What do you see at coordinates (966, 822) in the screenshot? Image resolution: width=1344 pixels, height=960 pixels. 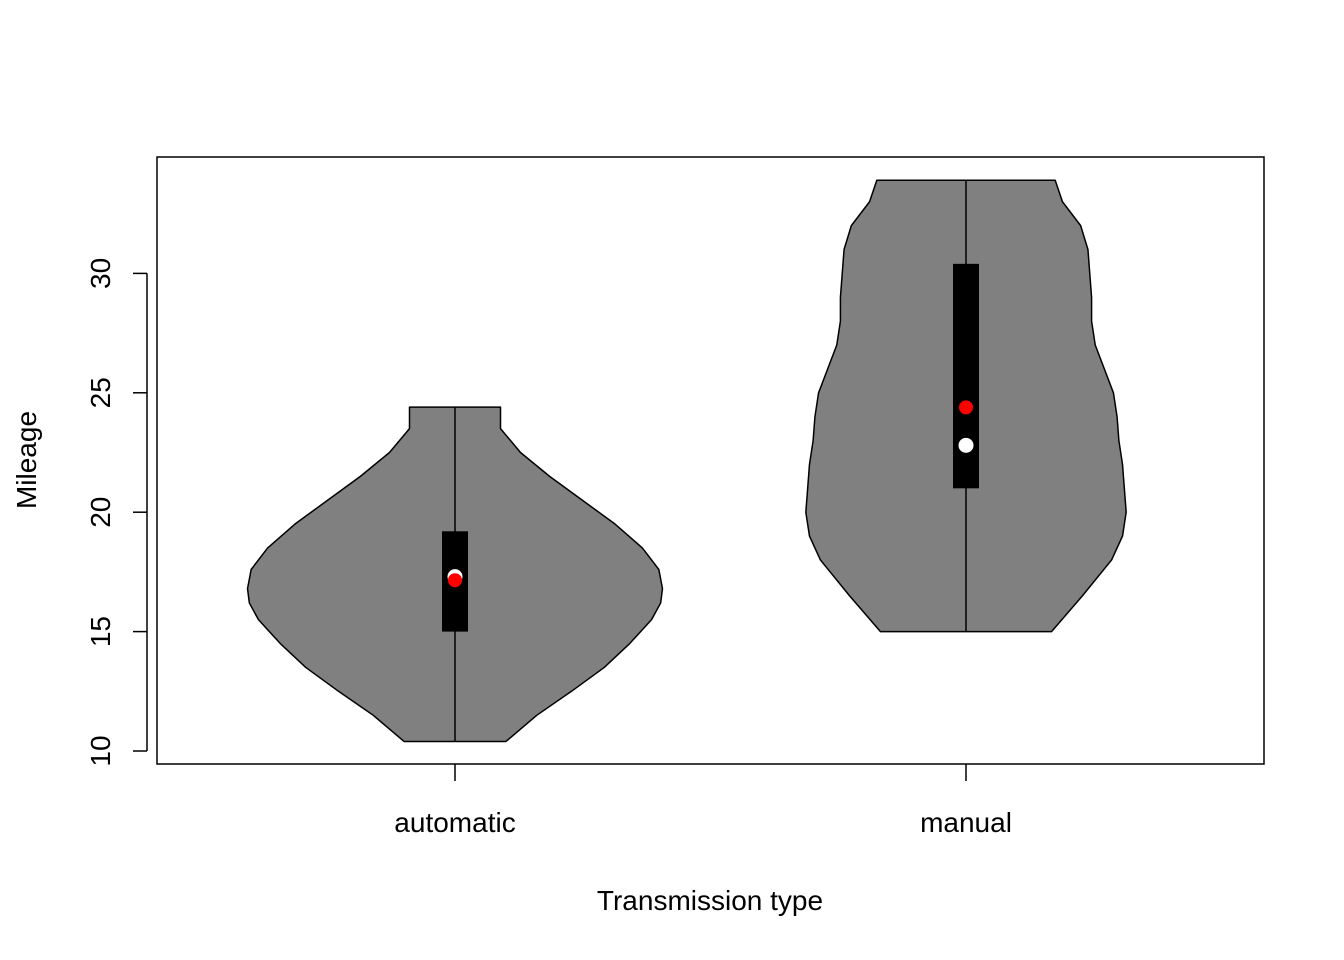 I see `x-tick-label: manual` at bounding box center [966, 822].